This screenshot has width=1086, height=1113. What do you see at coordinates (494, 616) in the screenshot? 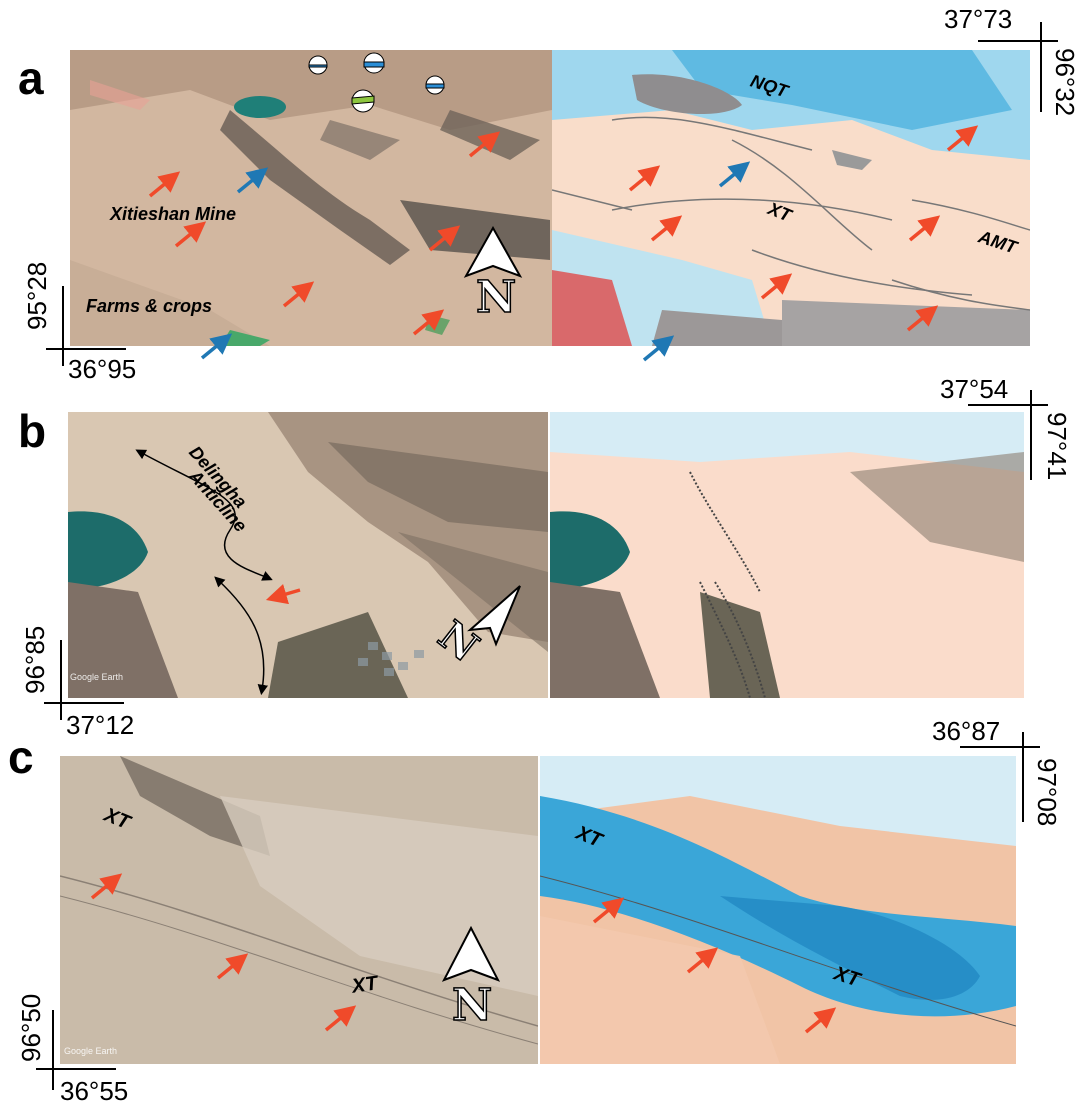
I see `north-arrow-b-icon` at bounding box center [494, 616].